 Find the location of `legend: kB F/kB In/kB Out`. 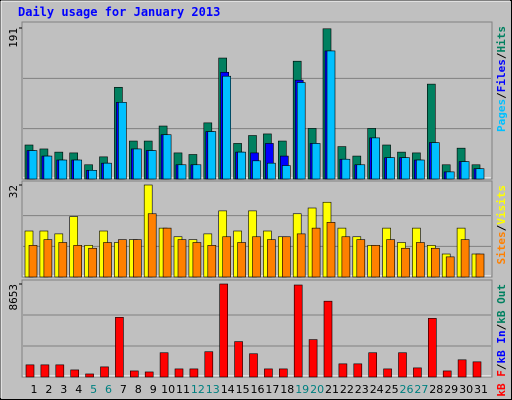

legend: kB F/kB In/kB Out is located at coordinates (501, 340).